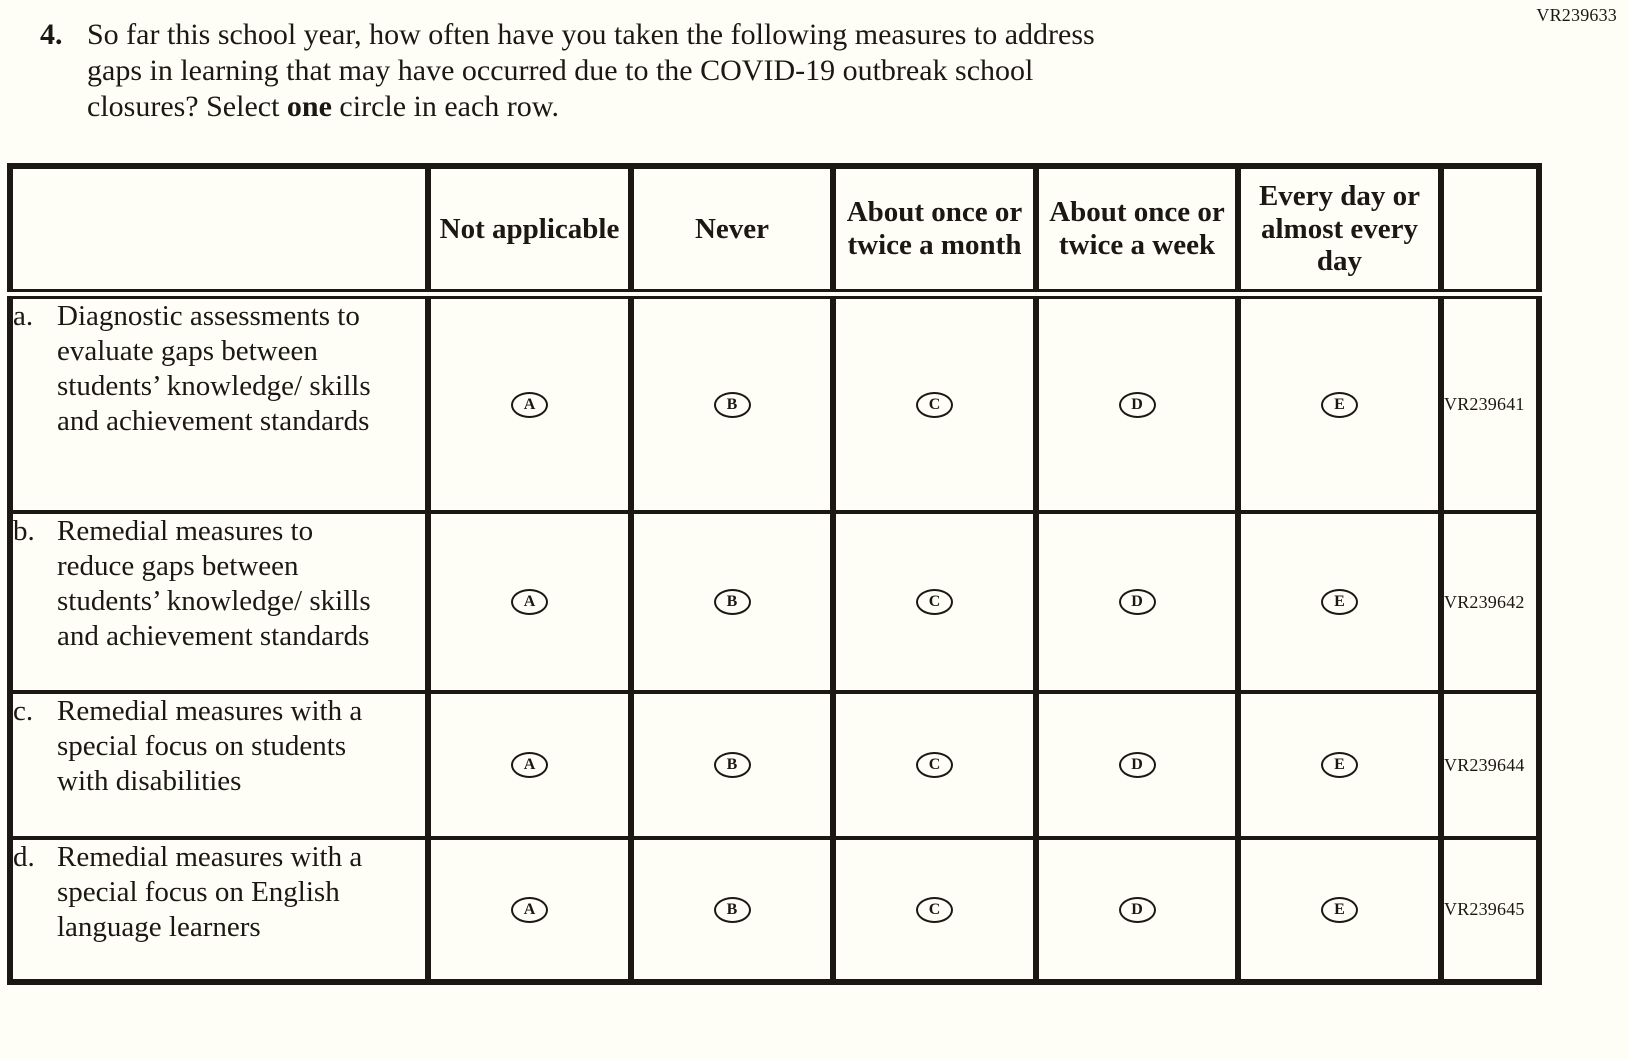  Describe the element at coordinates (23, 316) in the screenshot. I see `row-a-letter: a.` at that location.